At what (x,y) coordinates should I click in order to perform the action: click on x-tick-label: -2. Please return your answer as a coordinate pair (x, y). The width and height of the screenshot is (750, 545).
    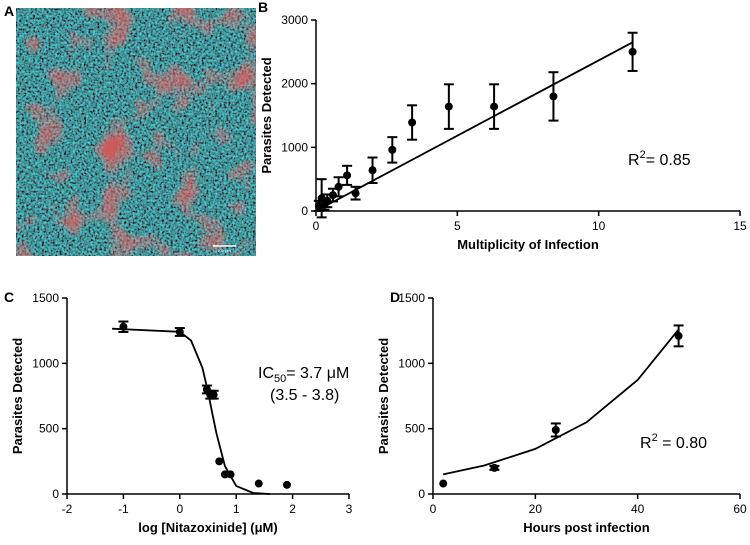
    Looking at the image, I should click on (67, 509).